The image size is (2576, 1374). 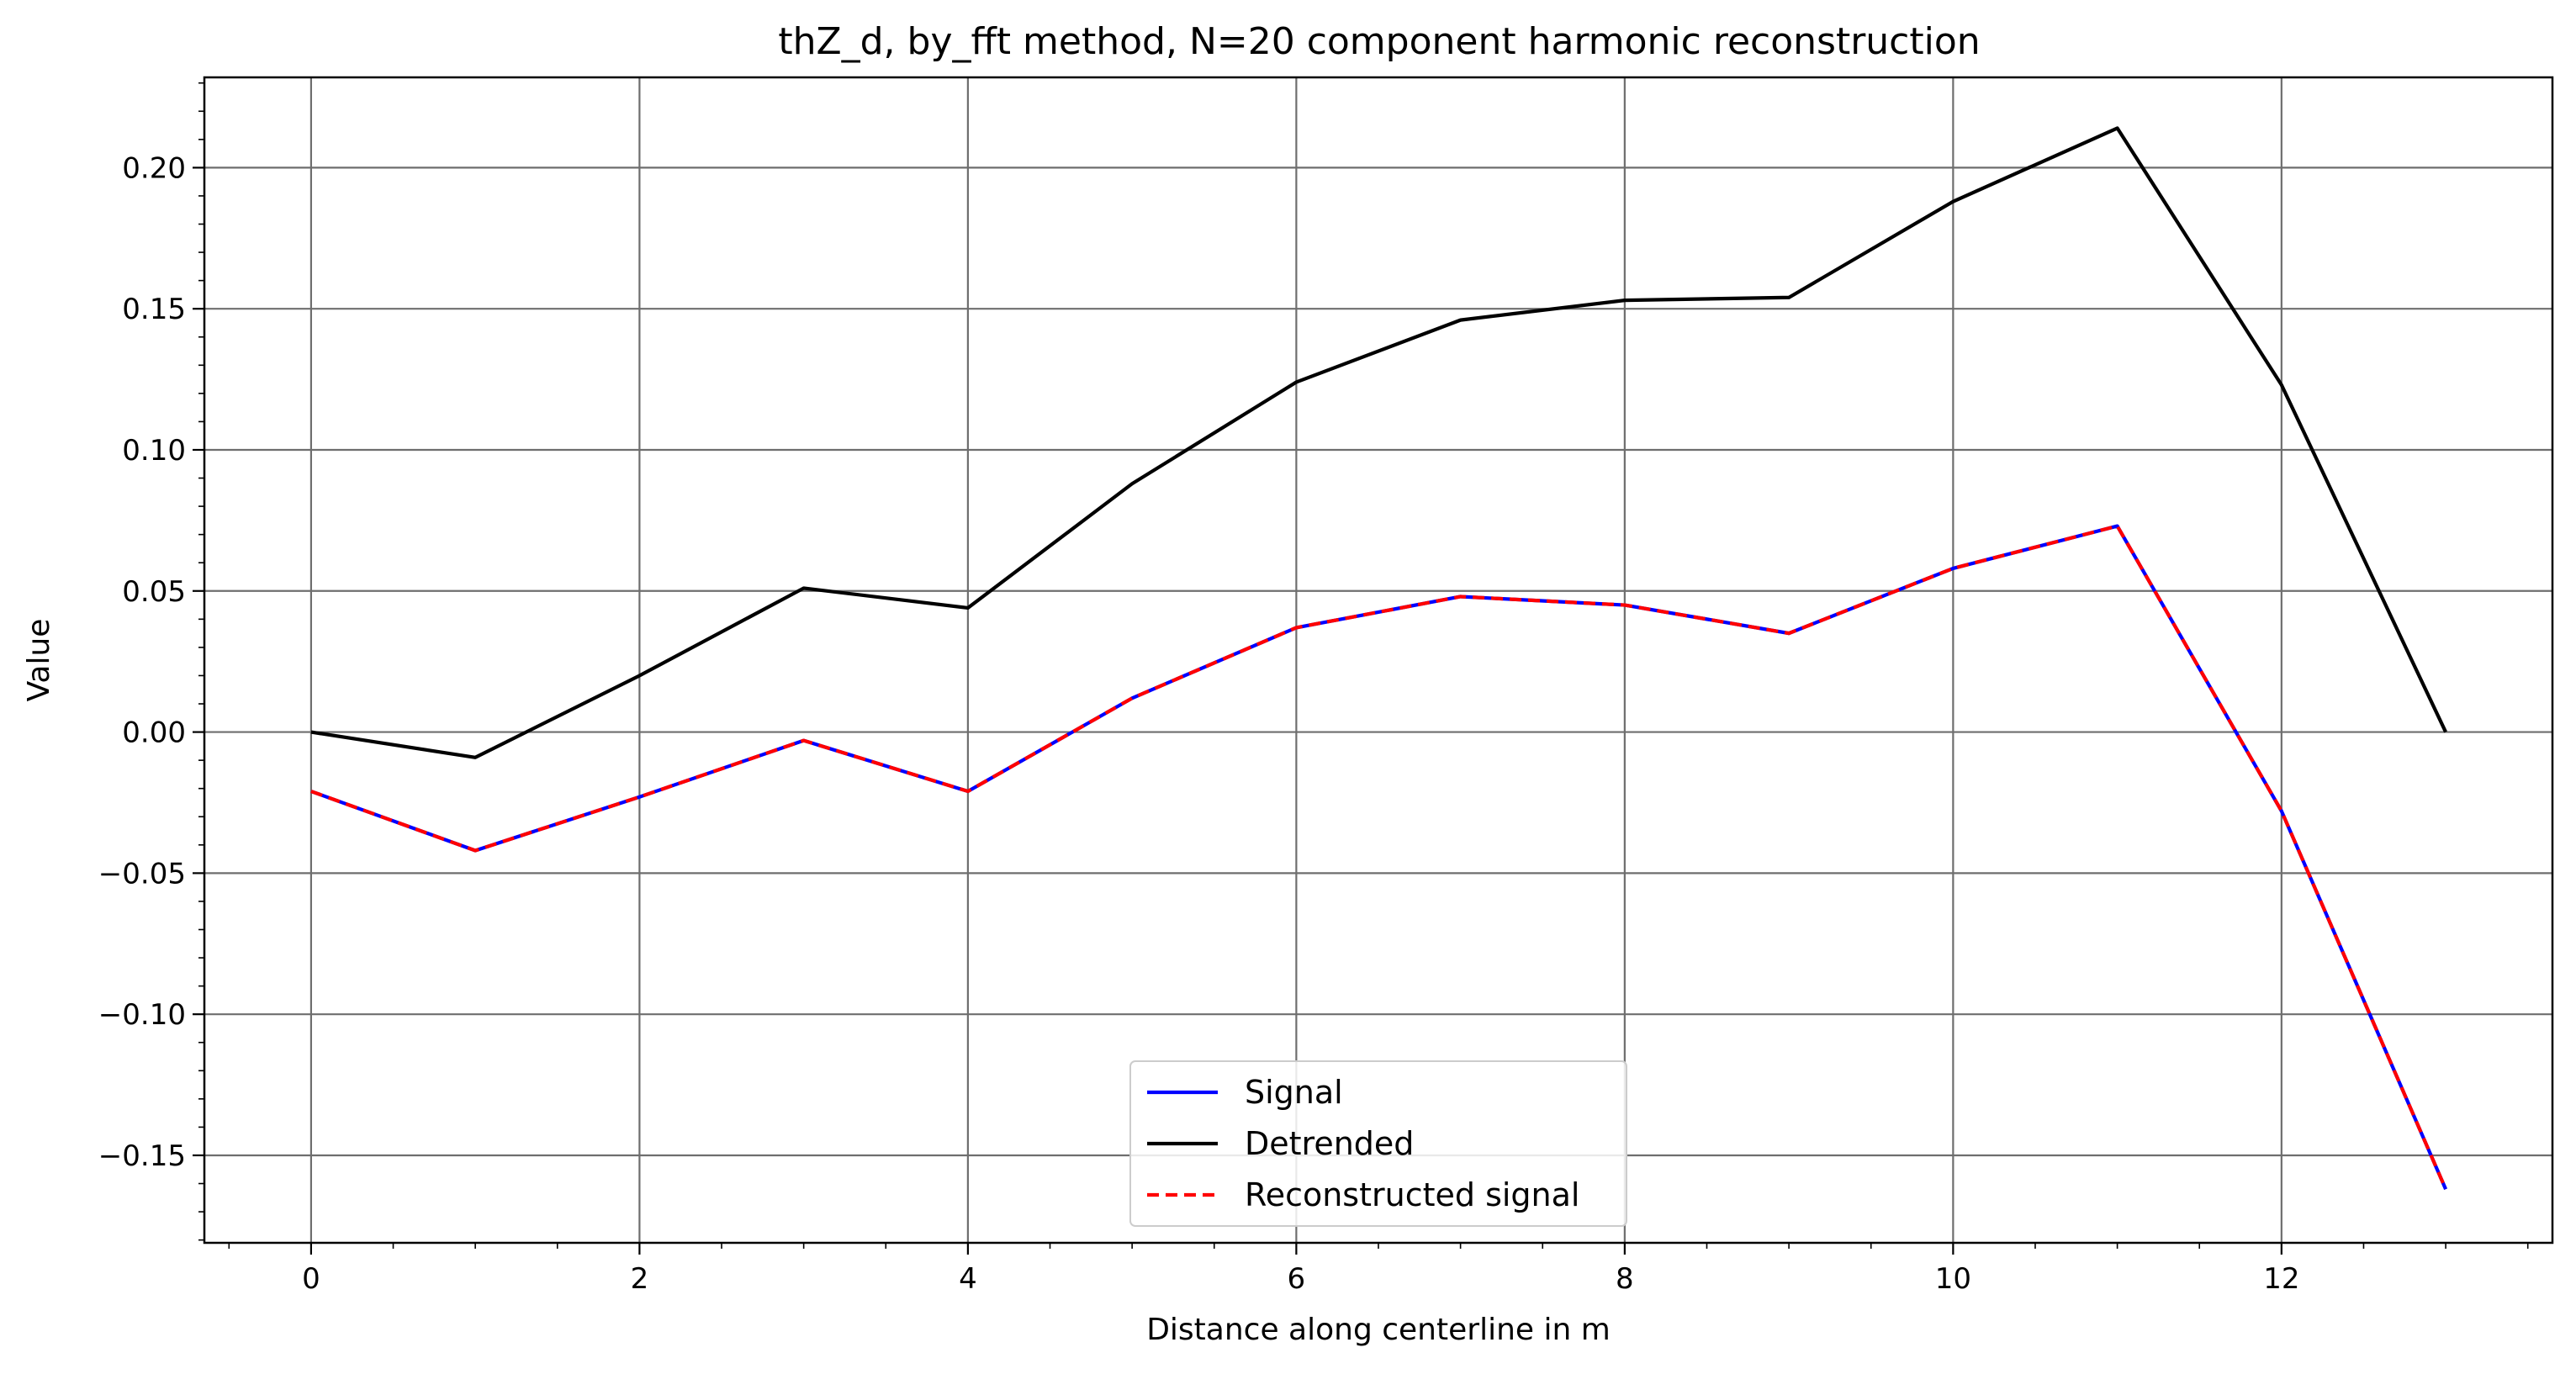 I want to click on x-tick-label: 0, so click(x=311, y=1279).